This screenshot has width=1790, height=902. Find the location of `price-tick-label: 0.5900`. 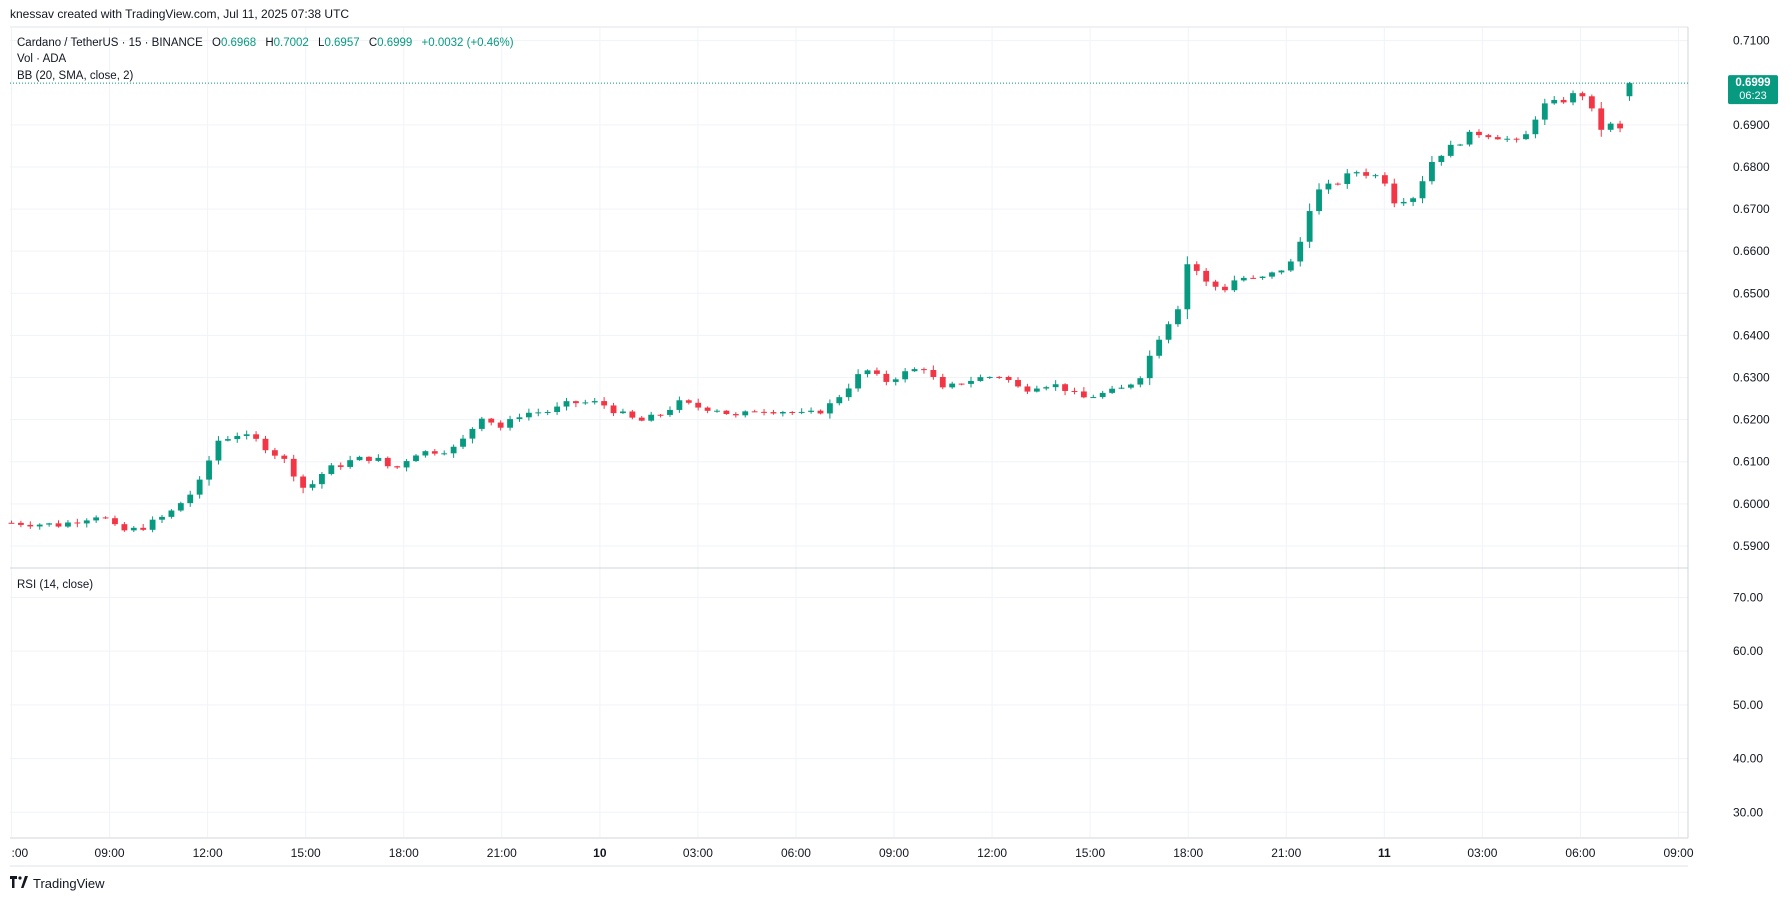

price-tick-label: 0.5900 is located at coordinates (1751, 546).